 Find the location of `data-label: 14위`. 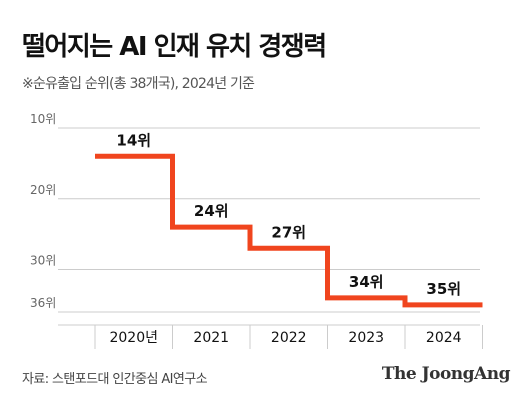

data-label: 14위 is located at coordinates (133, 140).